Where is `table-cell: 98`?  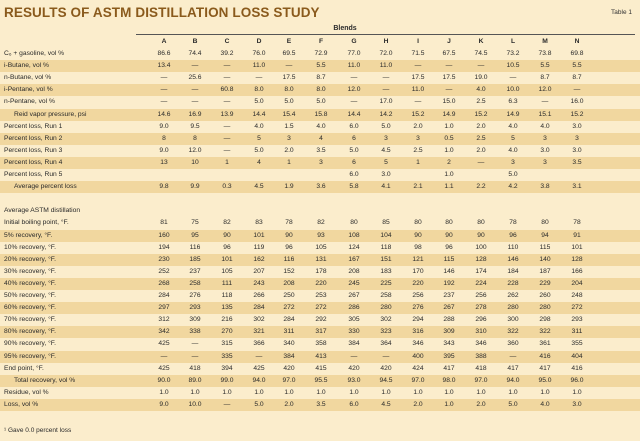 table-cell: 98 is located at coordinates (418, 247).